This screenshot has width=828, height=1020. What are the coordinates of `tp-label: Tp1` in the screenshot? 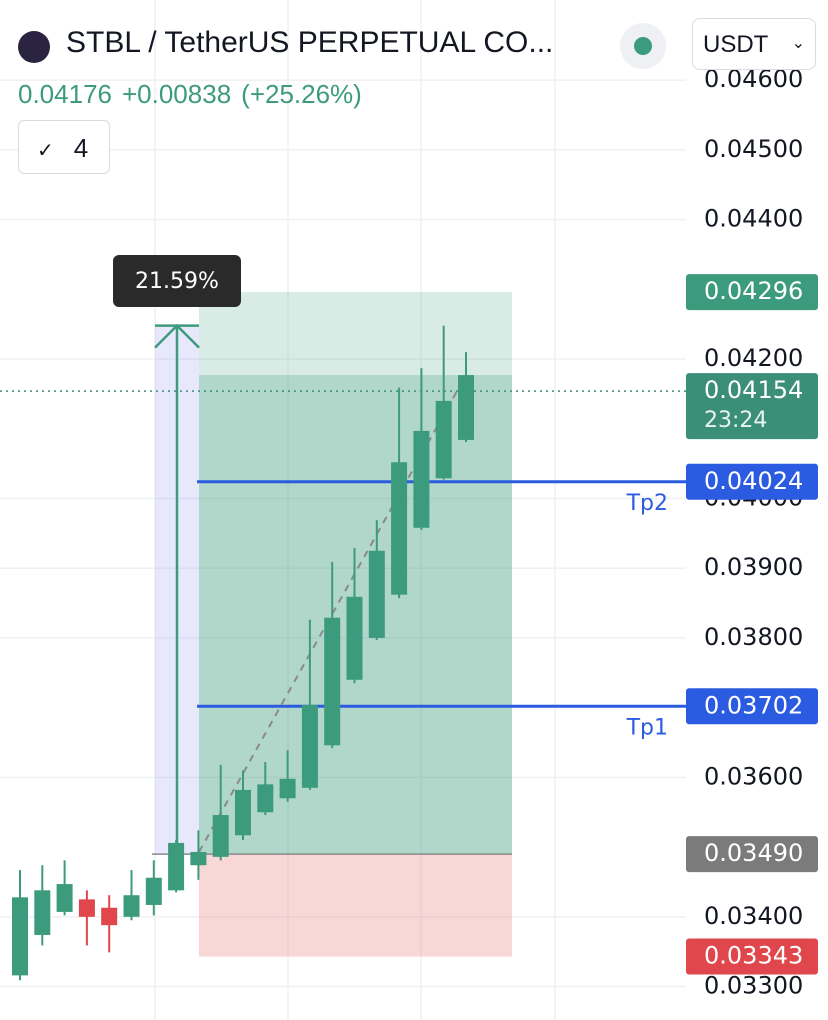 It's located at (647, 727).